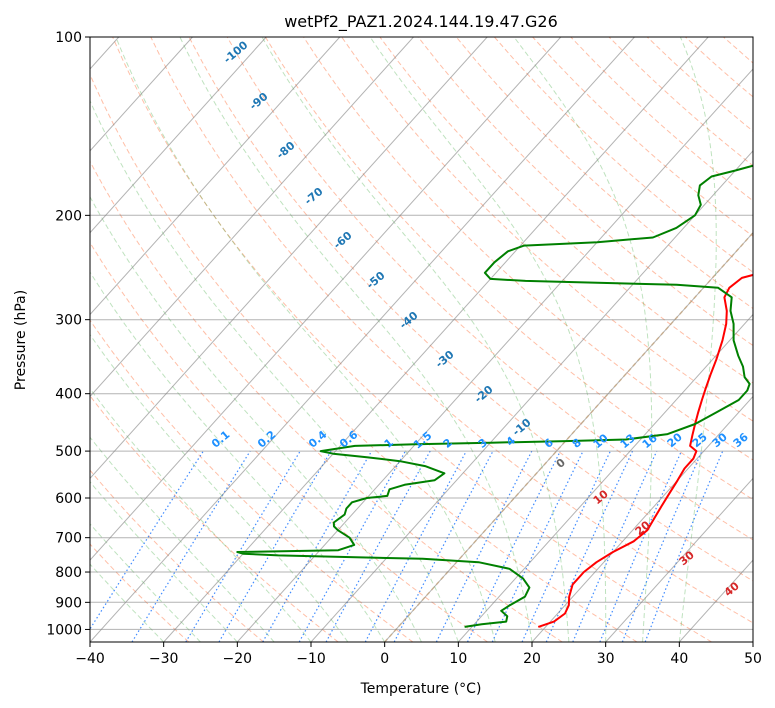 Image resolution: width=775 pixels, height=708 pixels. What do you see at coordinates (679, 659) in the screenshot?
I see `x-tick-label: 40` at bounding box center [679, 659].